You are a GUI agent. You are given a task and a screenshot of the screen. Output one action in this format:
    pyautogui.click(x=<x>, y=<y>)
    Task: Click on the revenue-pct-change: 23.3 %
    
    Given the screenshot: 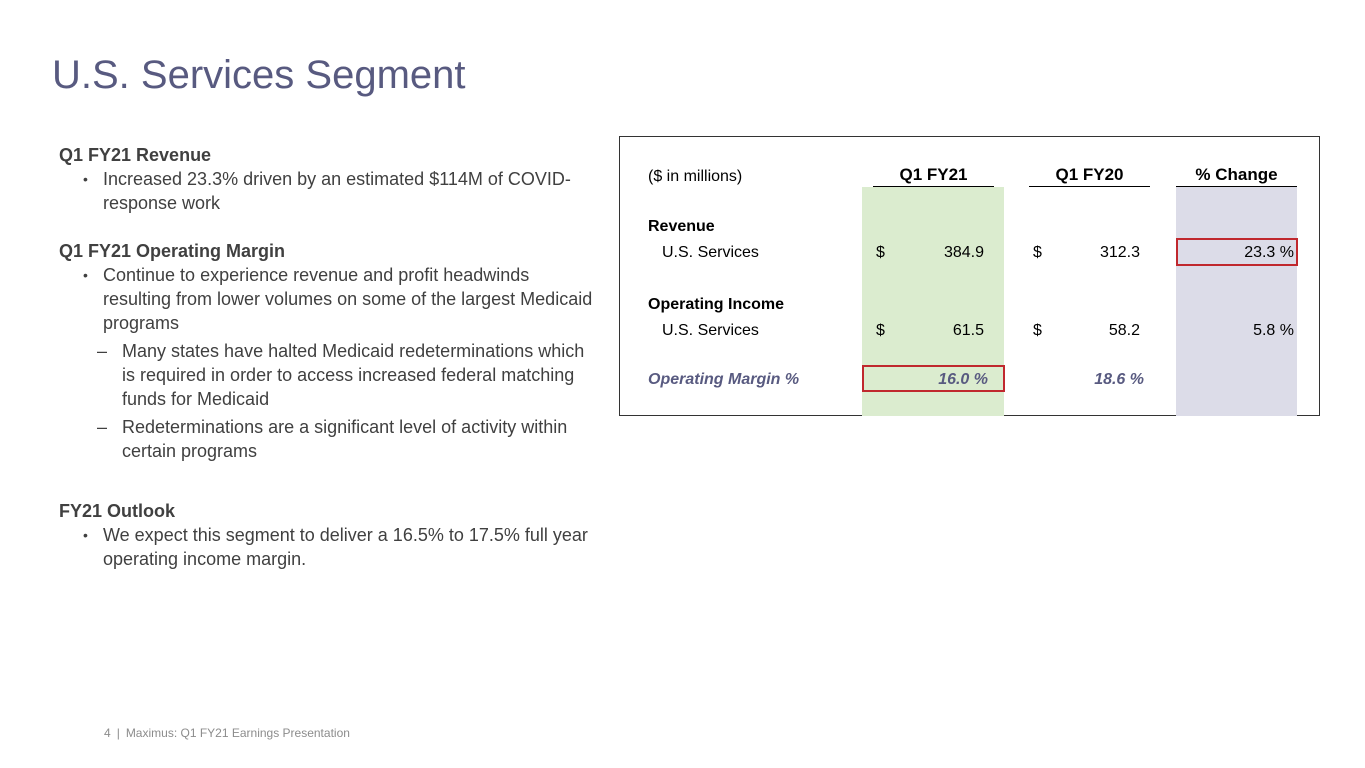 What is the action you would take?
    pyautogui.click(x=1269, y=252)
    